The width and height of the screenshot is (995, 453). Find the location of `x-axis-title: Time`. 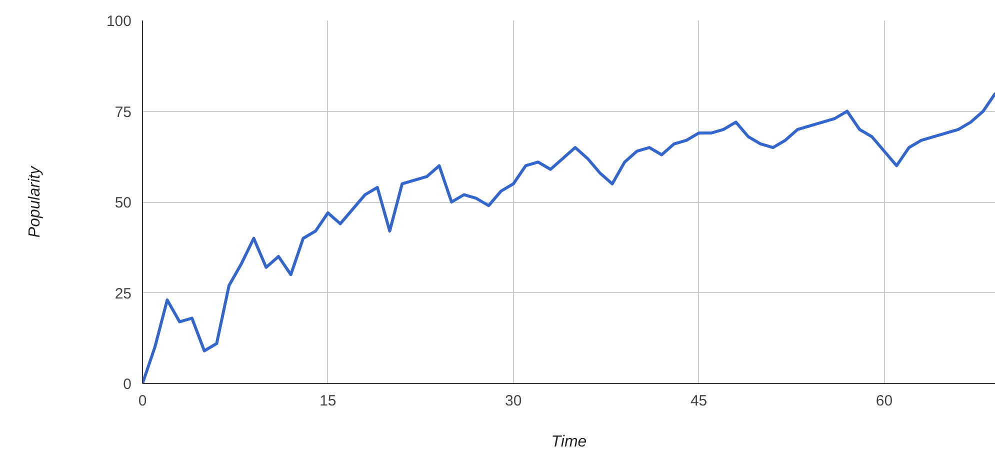

x-axis-title: Time is located at coordinates (569, 442).